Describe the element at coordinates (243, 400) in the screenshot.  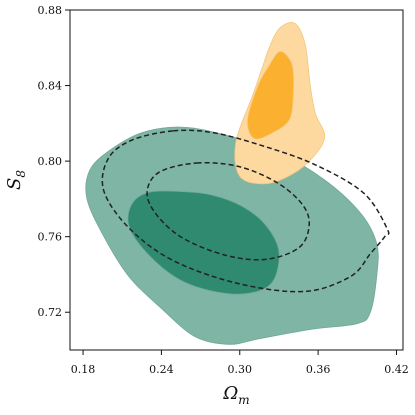
I see `x-axis-label-sub: m` at that location.